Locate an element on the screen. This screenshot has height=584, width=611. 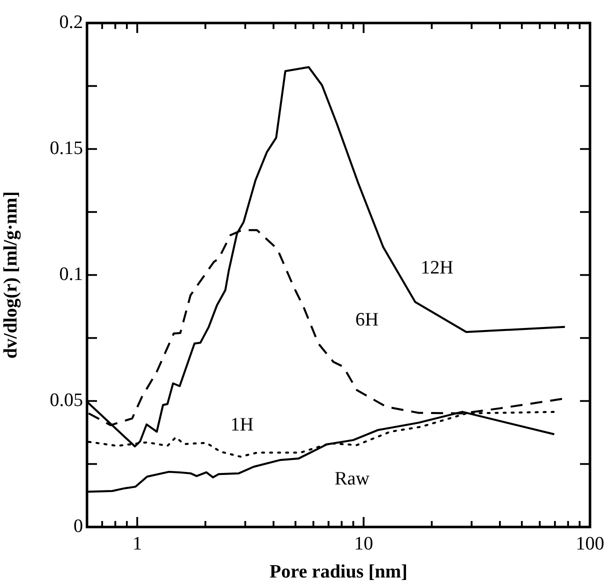
y-tick-label: 0.05 is located at coordinates (66, 400).